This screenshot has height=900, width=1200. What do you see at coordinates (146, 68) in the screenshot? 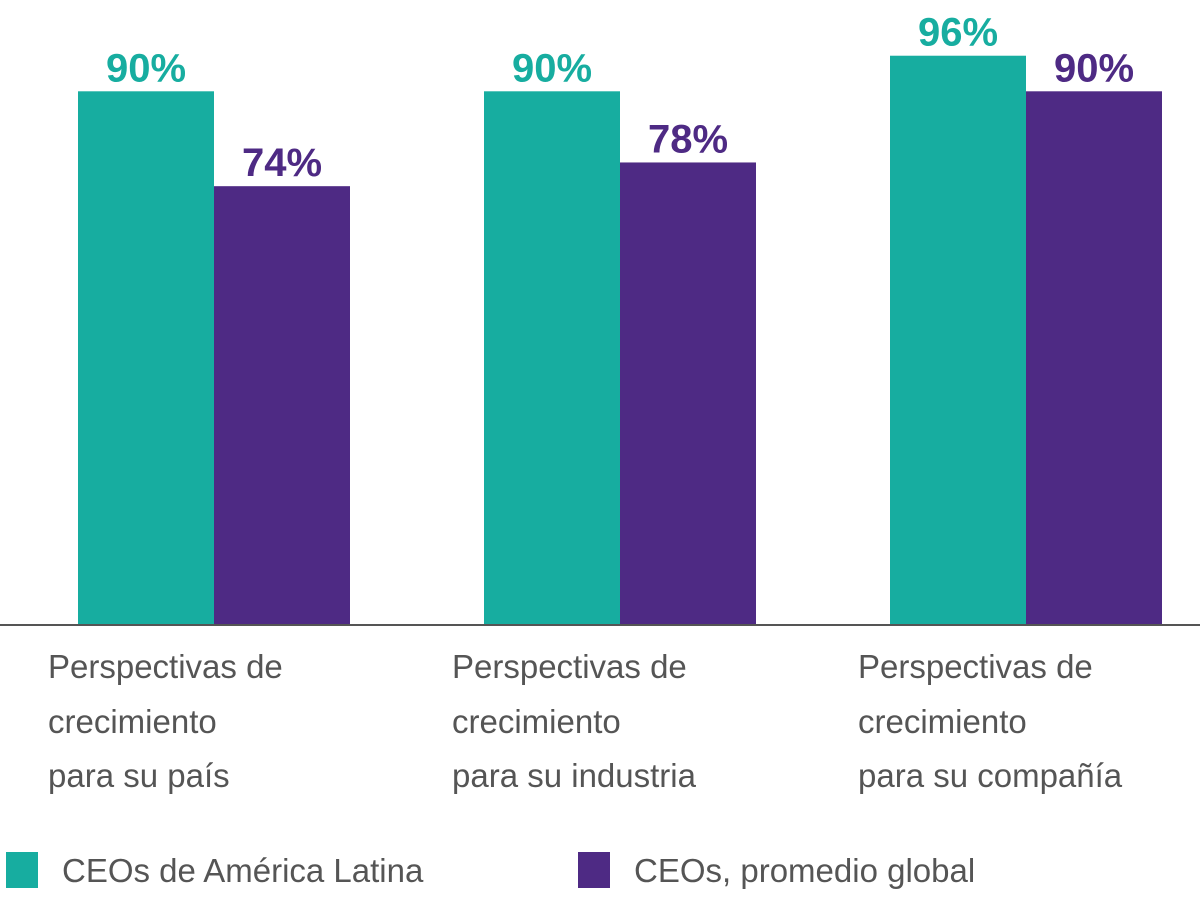
I see `value-label-s0-c0: 90%` at bounding box center [146, 68].